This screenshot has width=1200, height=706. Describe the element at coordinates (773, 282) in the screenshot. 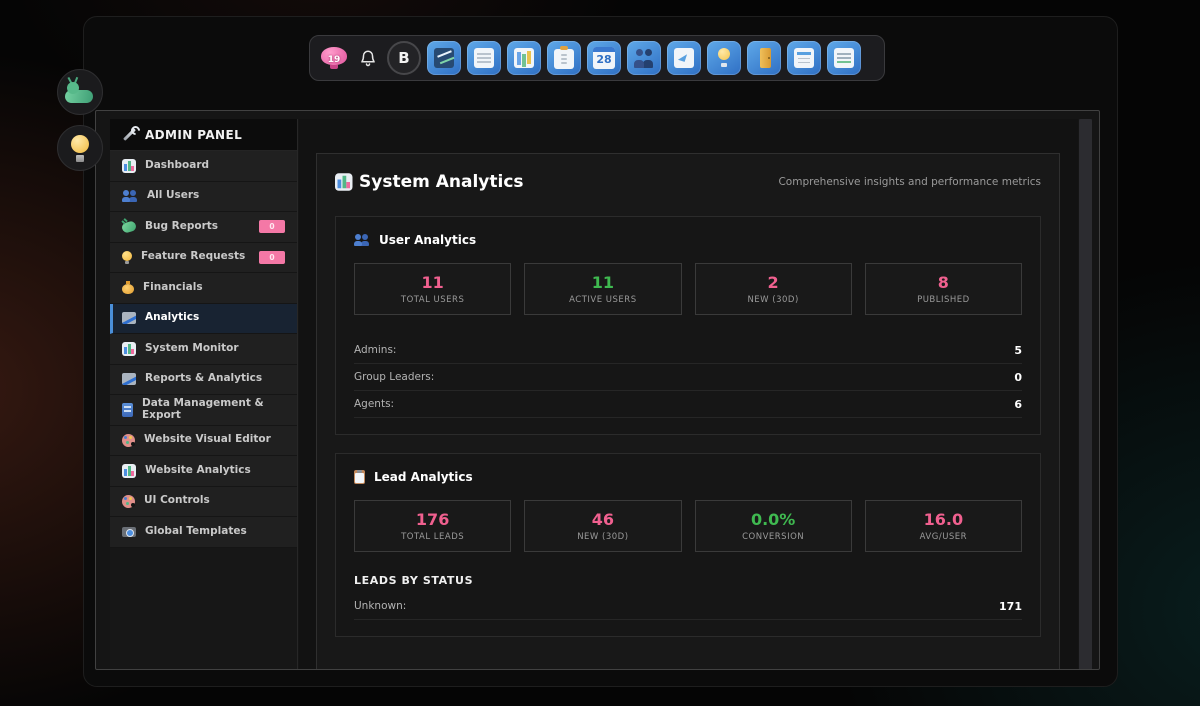

I see `stat-value: 2` at that location.